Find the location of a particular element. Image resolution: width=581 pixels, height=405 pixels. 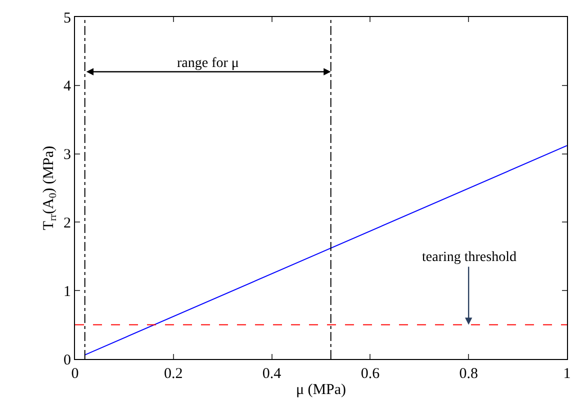

y-tick-label: 3 is located at coordinates (67, 155).